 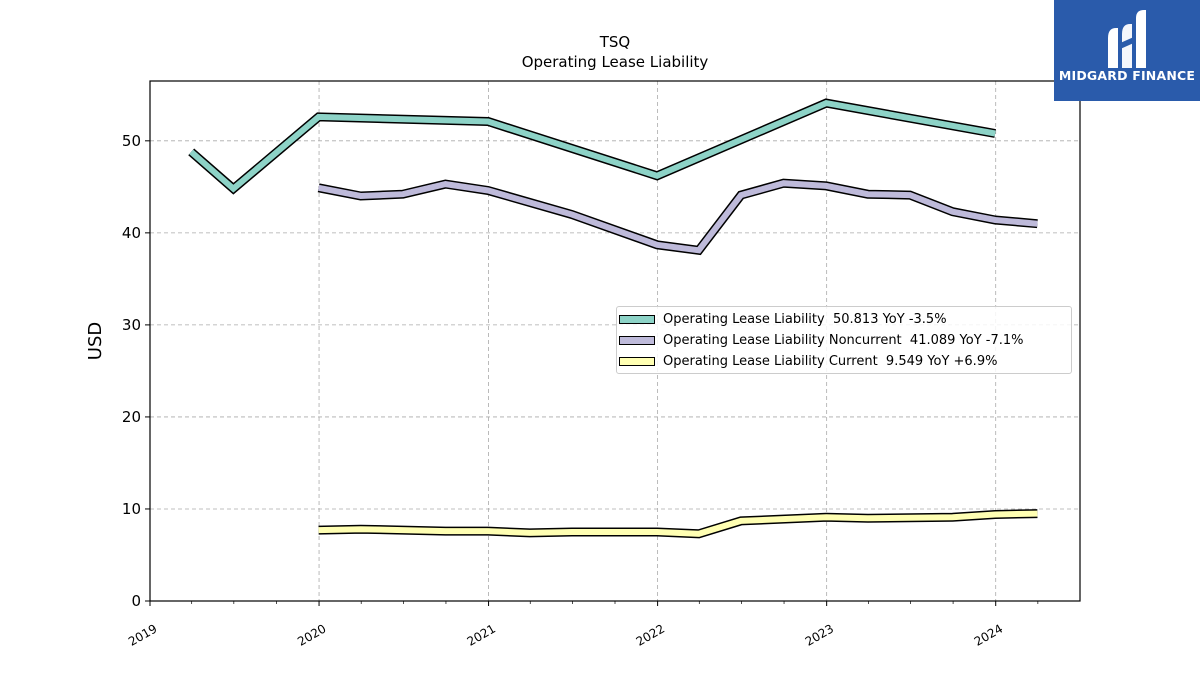 What do you see at coordinates (819, 634) in the screenshot?
I see `x-tick-label: 2023` at bounding box center [819, 634].